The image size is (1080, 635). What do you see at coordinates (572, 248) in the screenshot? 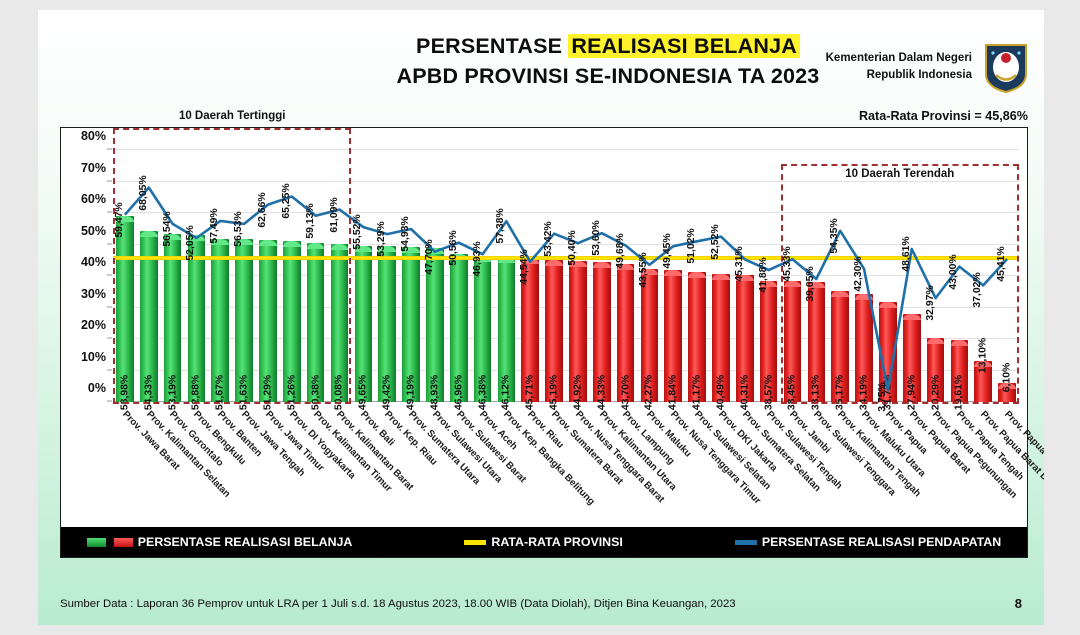
I see `line-value-label: 50,40%` at bounding box center [572, 248].